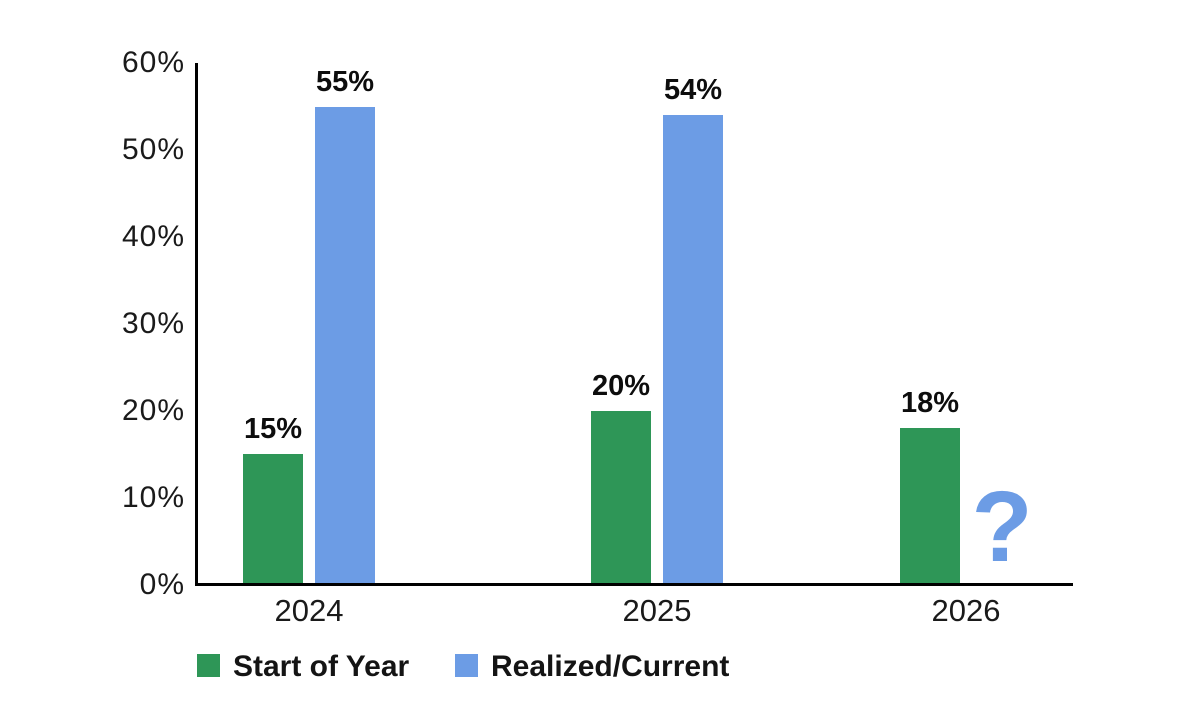 The image size is (1200, 712). What do you see at coordinates (208, 665) in the screenshot?
I see `legend-swatch-start-of-year` at bounding box center [208, 665].